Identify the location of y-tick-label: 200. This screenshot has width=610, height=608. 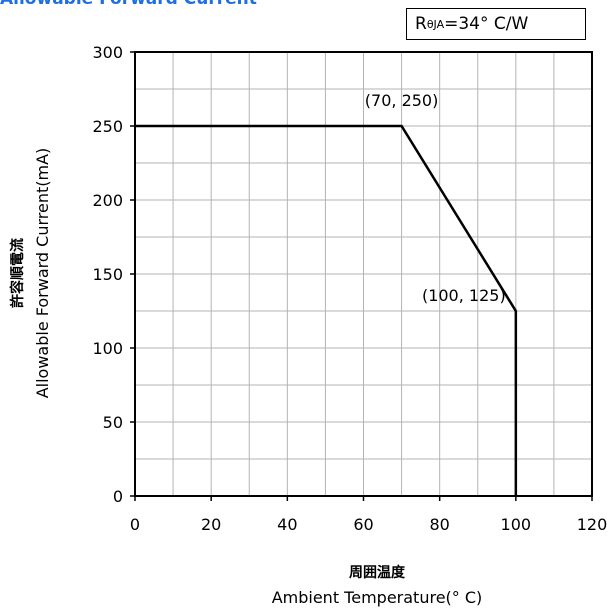
(107, 200).